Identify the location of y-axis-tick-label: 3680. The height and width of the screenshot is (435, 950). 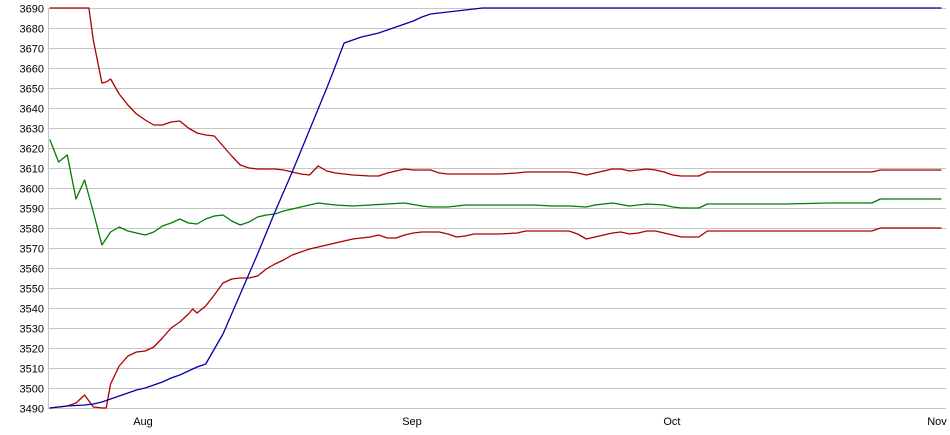
(32, 30).